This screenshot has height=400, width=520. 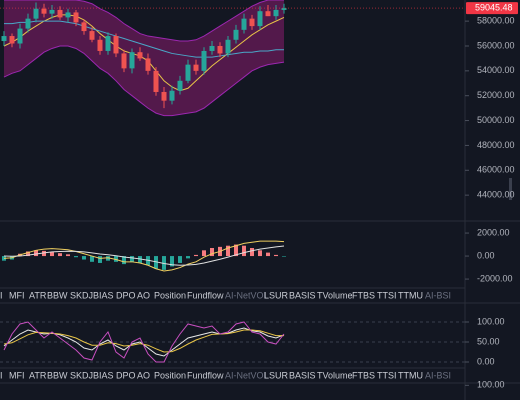 What do you see at coordinates (495, 278) in the screenshot?
I see `y-tick-label: -2000.00` at bounding box center [495, 278].